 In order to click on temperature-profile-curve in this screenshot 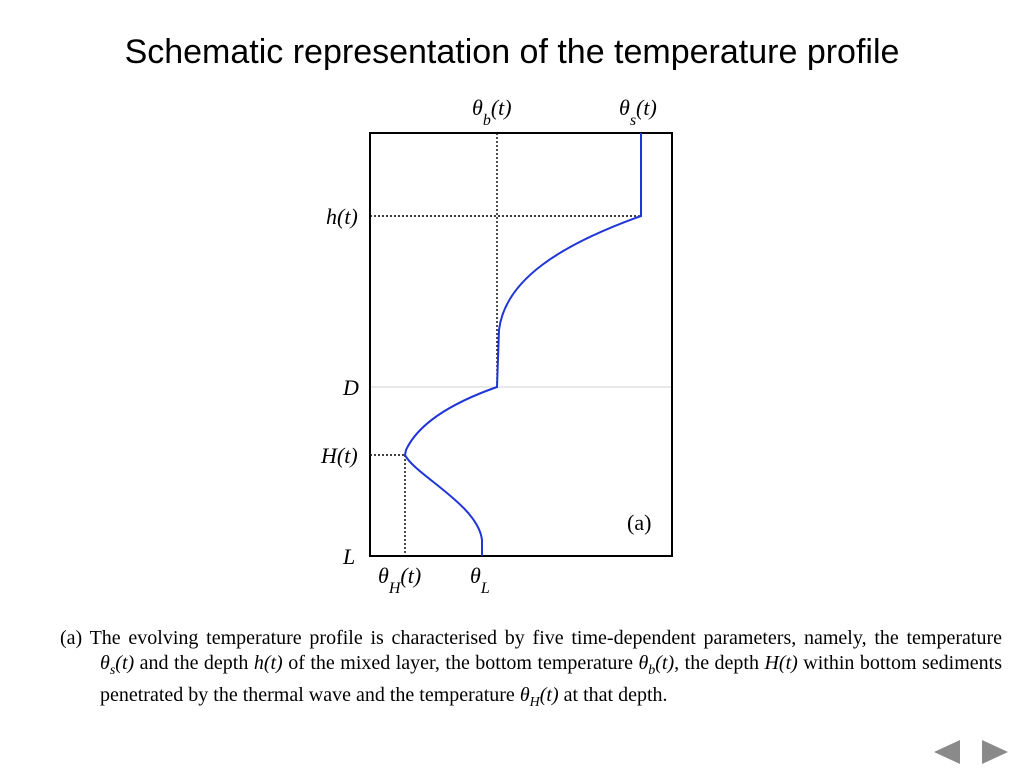, I will do `click(522, 344)`.